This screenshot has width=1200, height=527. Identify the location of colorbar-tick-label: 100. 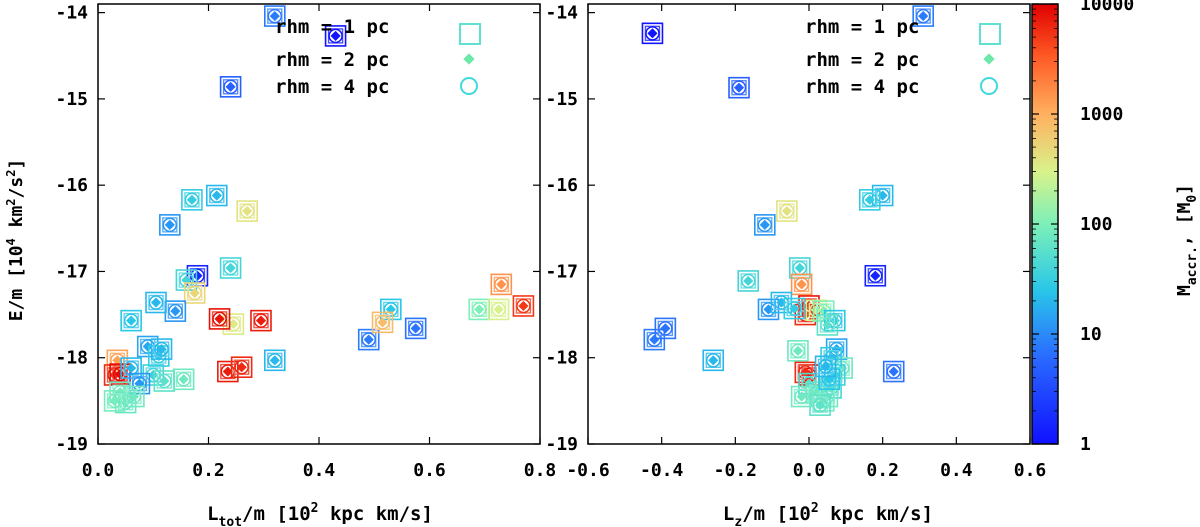
(1096, 224).